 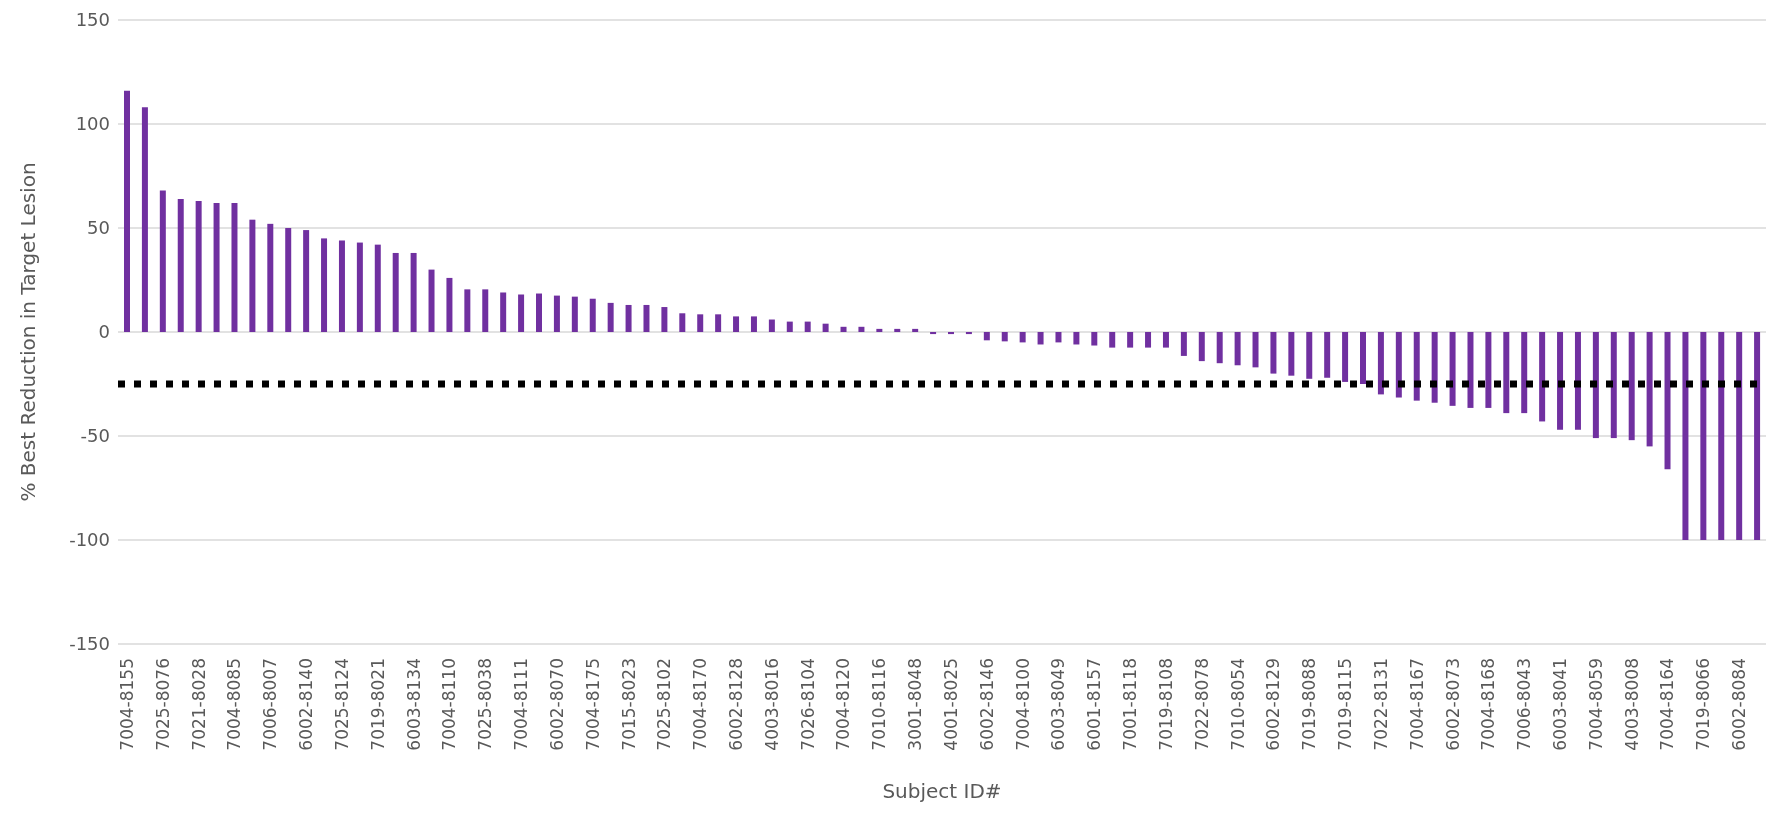 What do you see at coordinates (1022, 704) in the screenshot?
I see `x-tick-label: 7004-8100` at bounding box center [1022, 704].